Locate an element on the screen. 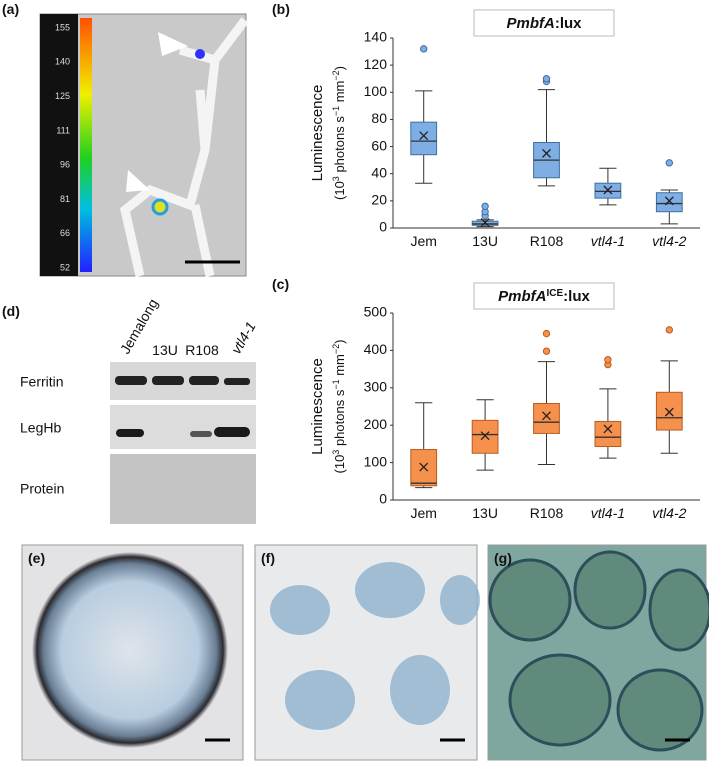 The width and height of the screenshot is (709, 768). panel-label: (b) is located at coordinates (281, 9).